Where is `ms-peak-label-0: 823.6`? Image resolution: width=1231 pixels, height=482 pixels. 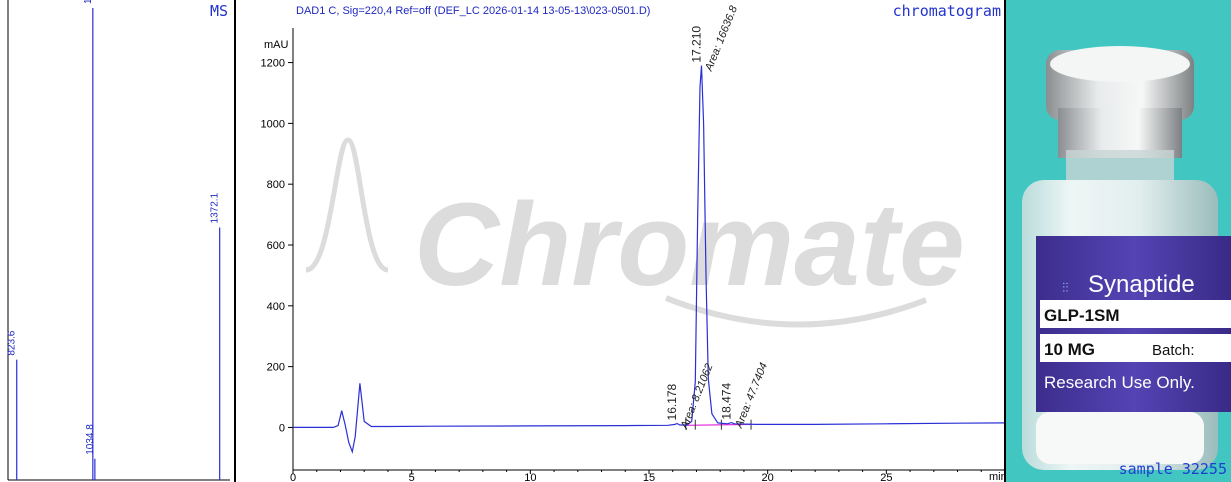
ms-peak-label-0: 823.6 is located at coordinates (12, 342).